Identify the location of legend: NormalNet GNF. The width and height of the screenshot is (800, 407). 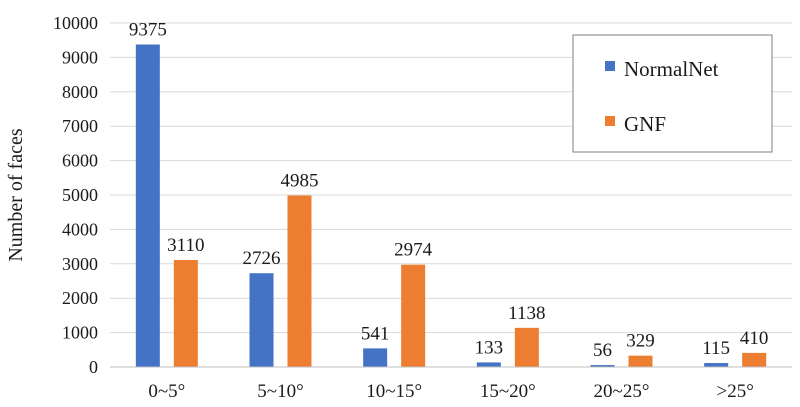
(672, 93).